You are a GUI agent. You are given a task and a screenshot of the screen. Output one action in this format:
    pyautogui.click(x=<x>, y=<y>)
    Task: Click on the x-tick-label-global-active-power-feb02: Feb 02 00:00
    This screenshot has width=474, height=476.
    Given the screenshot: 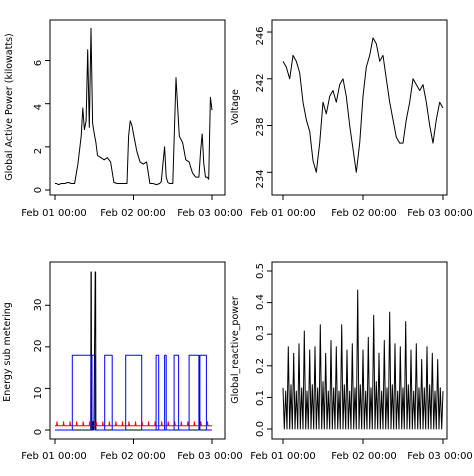 What is the action you would take?
    pyautogui.click(x=133, y=213)
    